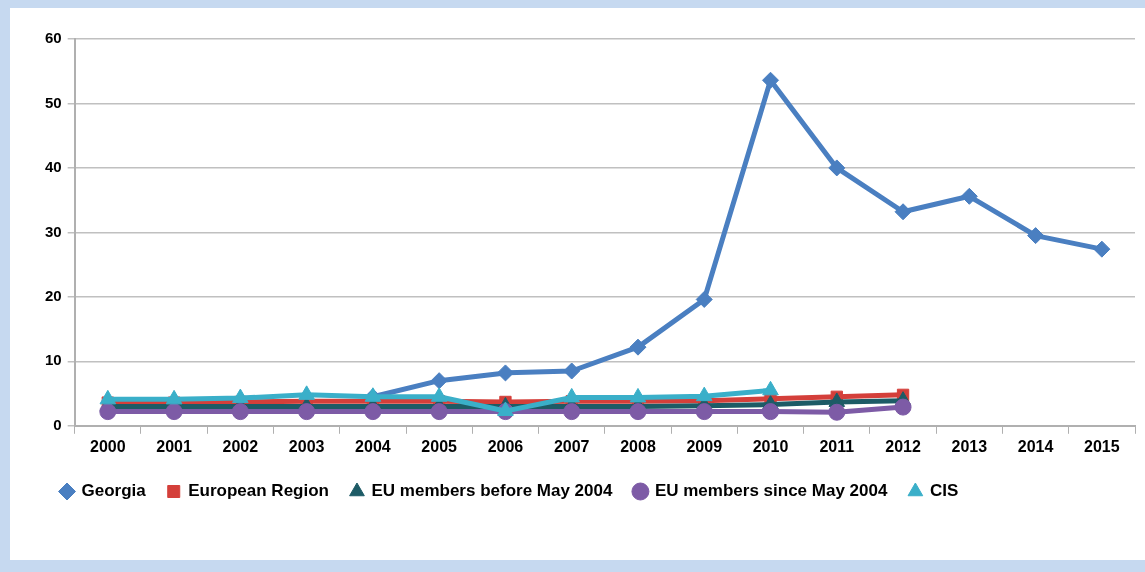  I want to click on legend-label: Georgia, so click(114, 491).